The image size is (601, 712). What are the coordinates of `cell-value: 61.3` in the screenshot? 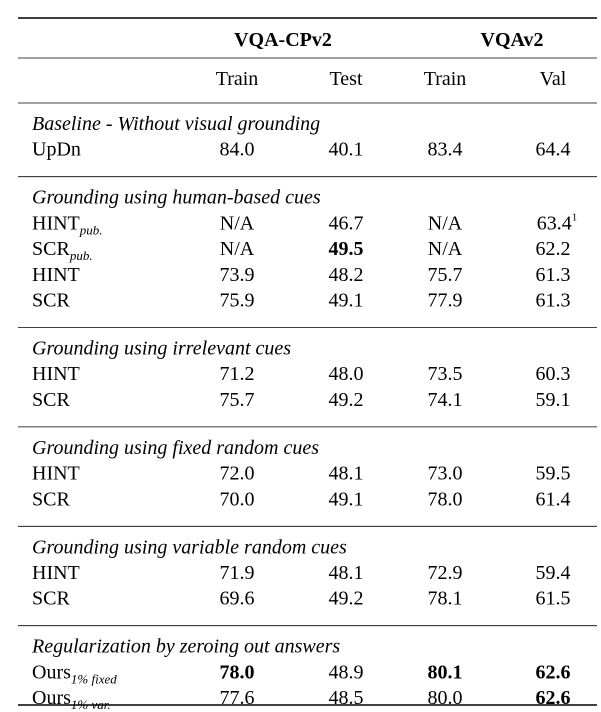 It's located at (553, 275).